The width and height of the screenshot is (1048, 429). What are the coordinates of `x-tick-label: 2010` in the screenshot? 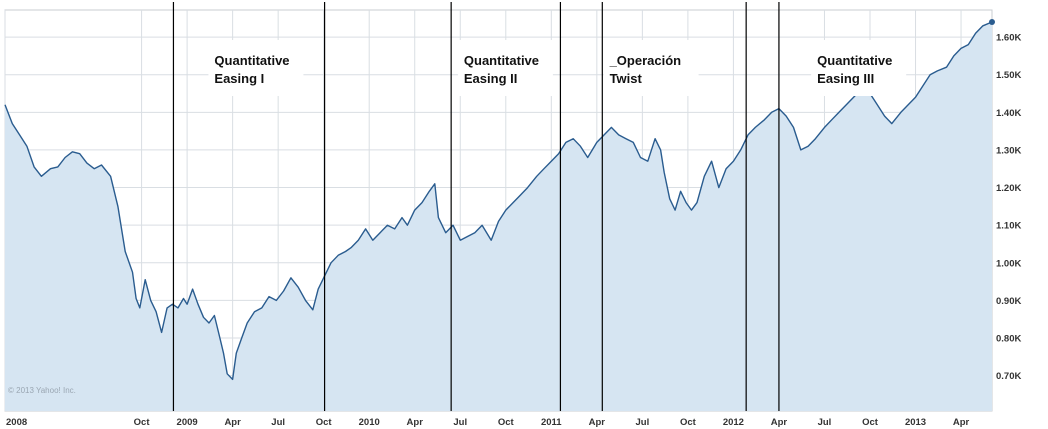 It's located at (369, 422).